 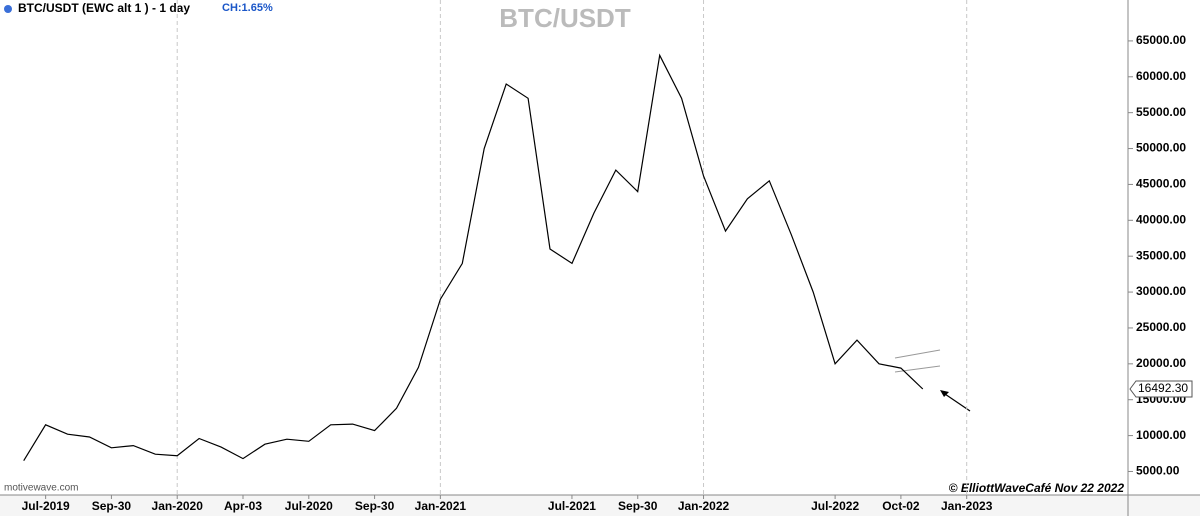 What do you see at coordinates (247, 8) in the screenshot?
I see `change: CH:1.65%` at bounding box center [247, 8].